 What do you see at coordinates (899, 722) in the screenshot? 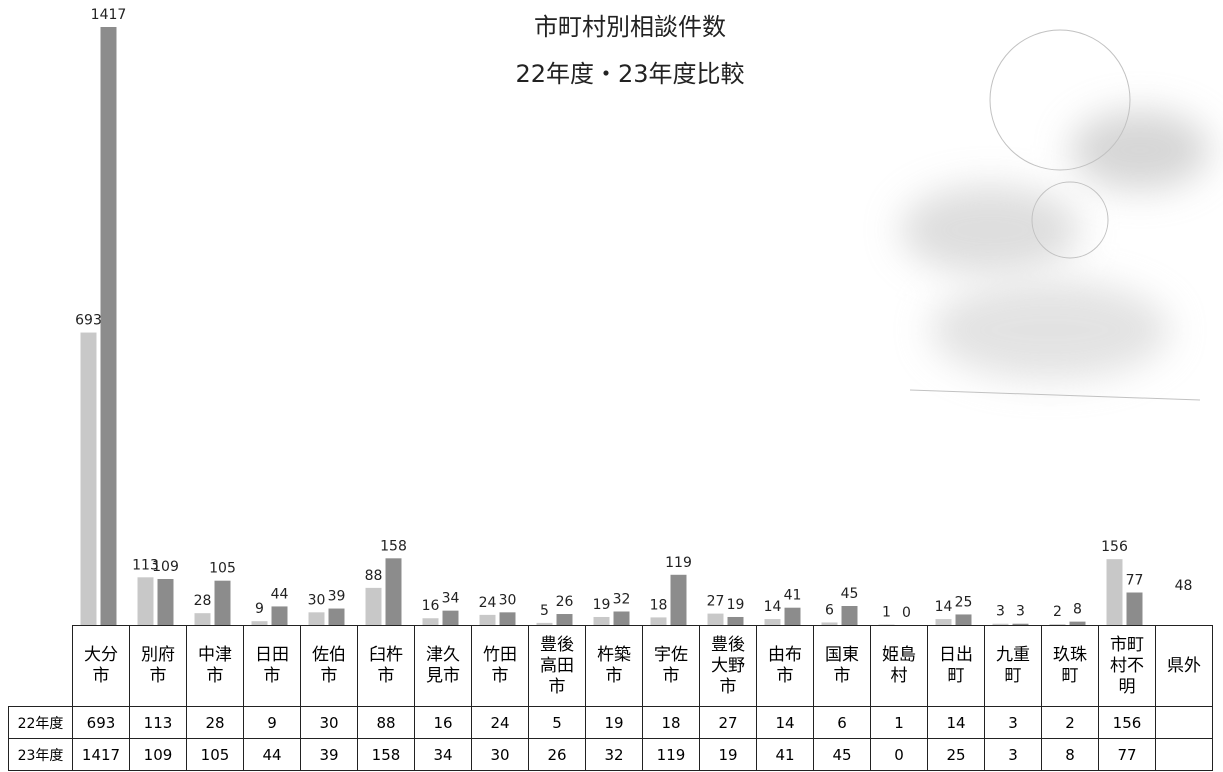
I see `value-cell: 1` at bounding box center [899, 722].